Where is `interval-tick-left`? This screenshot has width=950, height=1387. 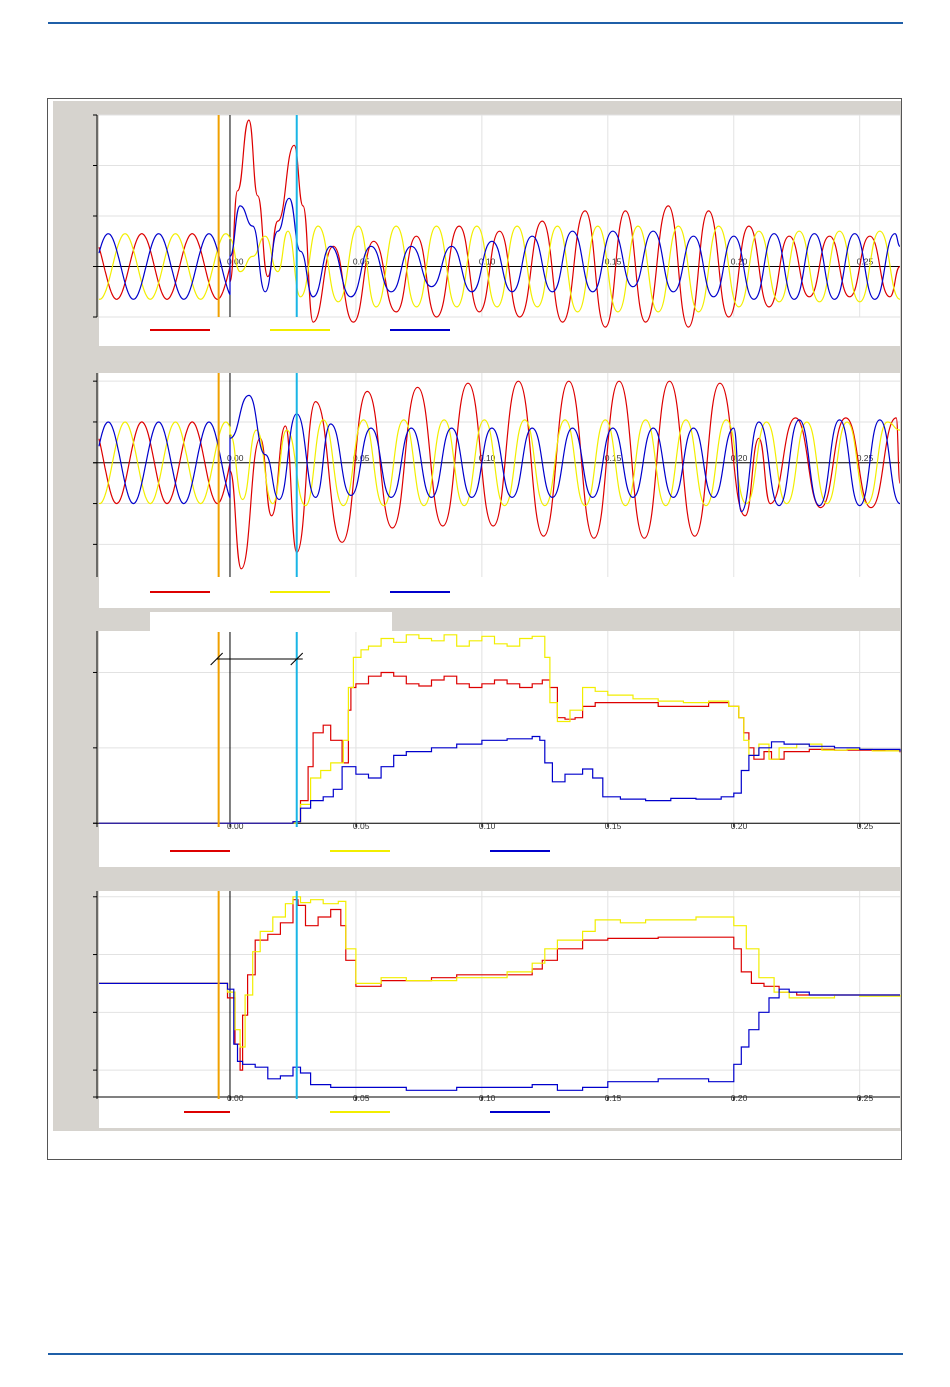 interval-tick-left is located at coordinates (216, 659).